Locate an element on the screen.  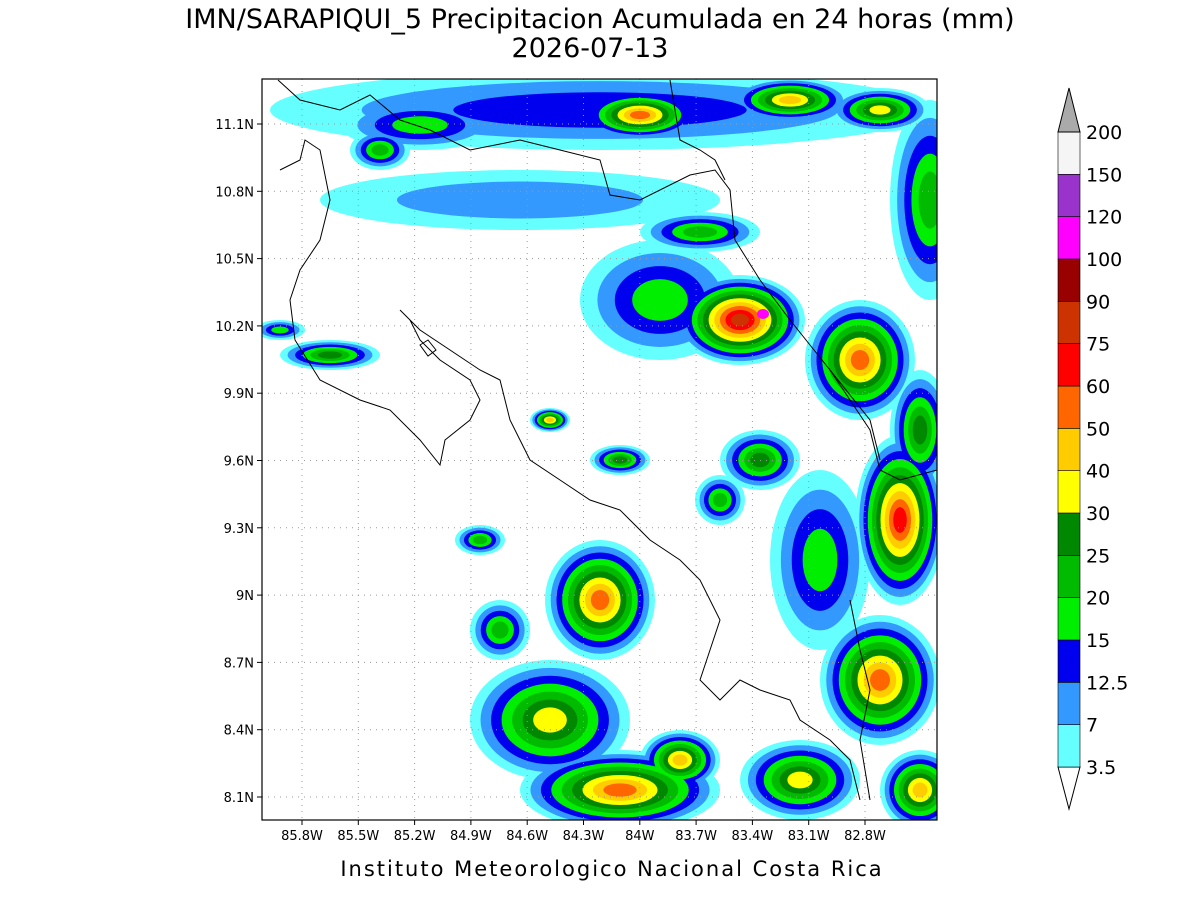
y-tick-label: 8.1N is located at coordinates (239, 798).